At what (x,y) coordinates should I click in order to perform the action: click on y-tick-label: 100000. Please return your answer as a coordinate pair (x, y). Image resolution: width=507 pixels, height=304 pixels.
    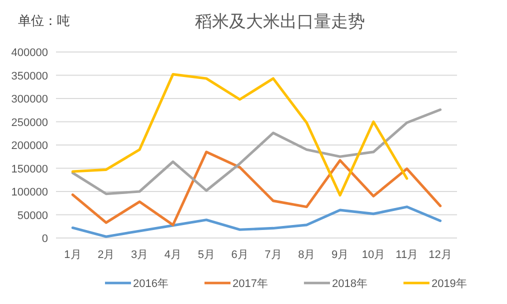
    Looking at the image, I should click on (29, 192).